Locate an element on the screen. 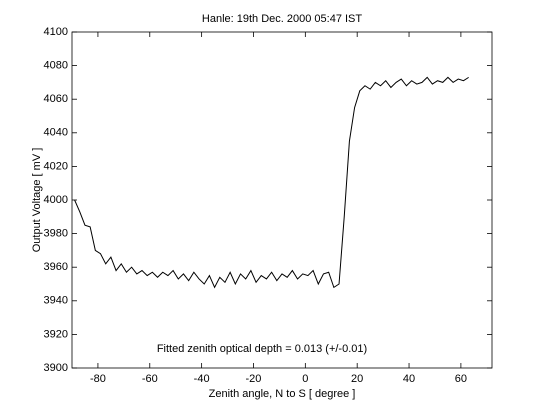 Image resolution: width=552 pixels, height=413 pixels. y-tick-label: 4000 is located at coordinates (56, 200).